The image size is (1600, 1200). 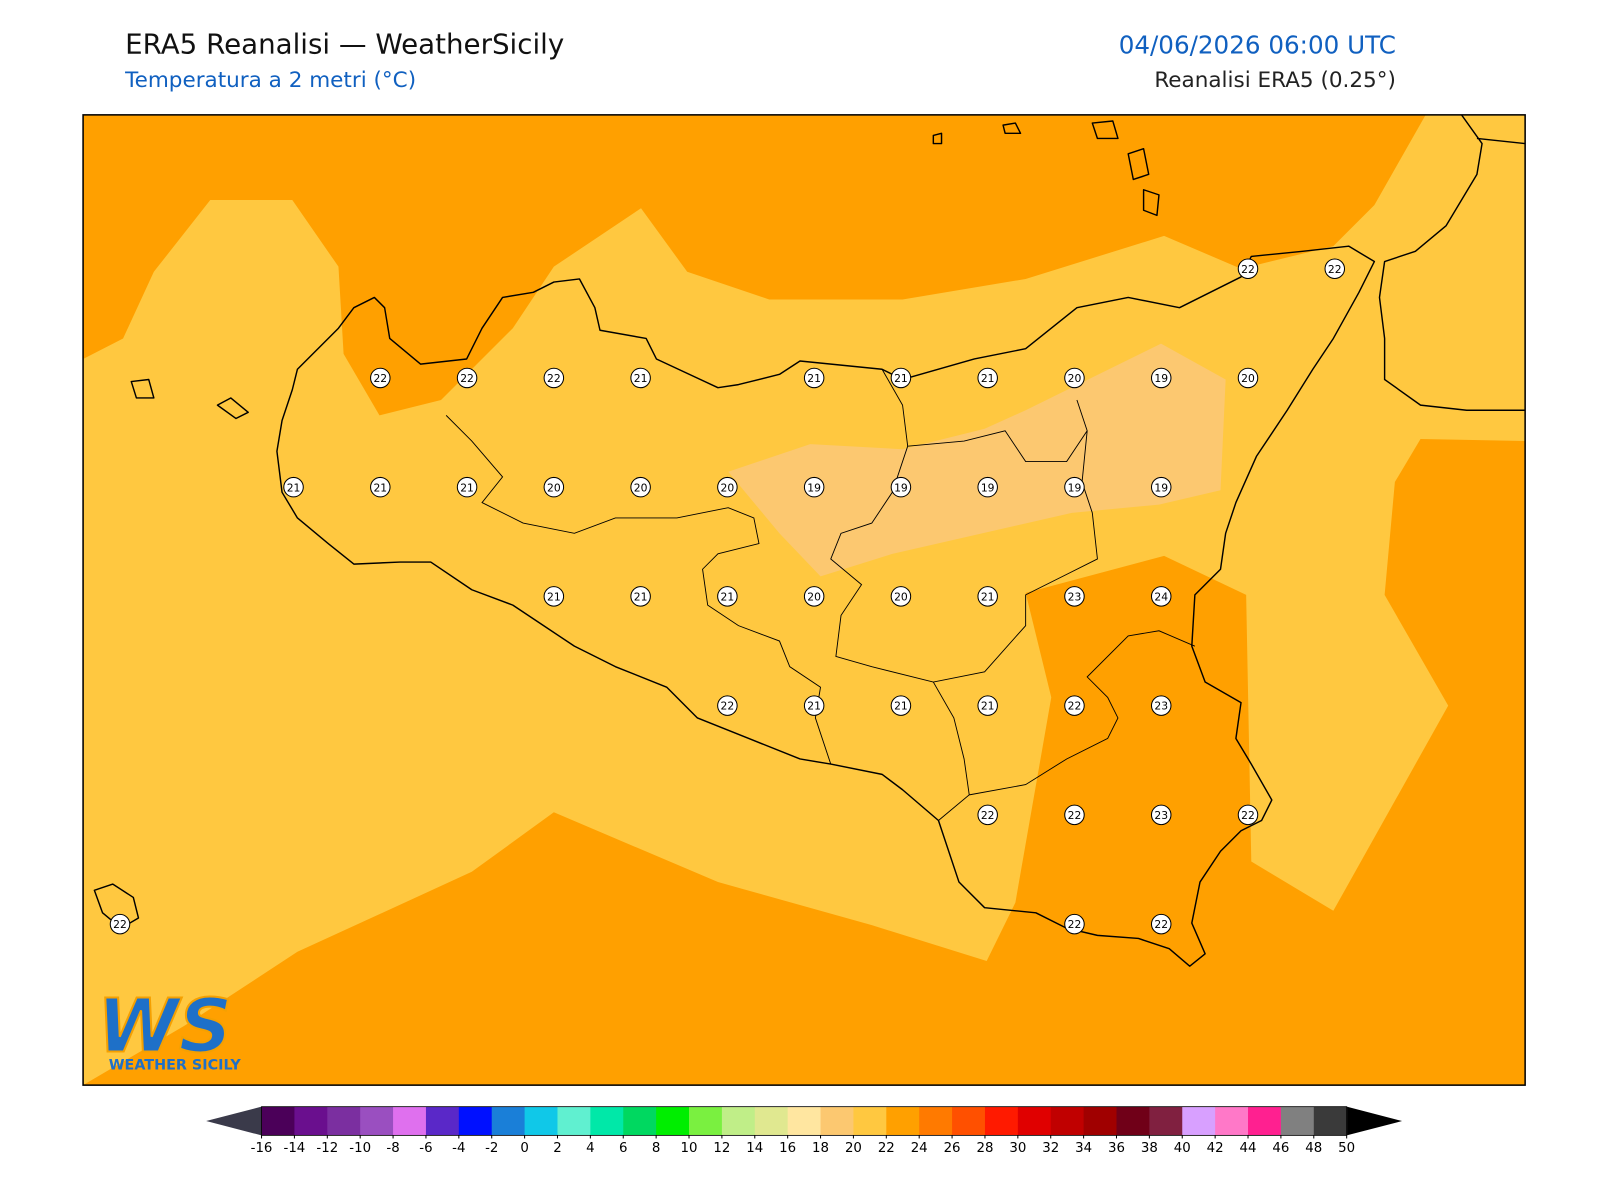 What do you see at coordinates (886, 1148) in the screenshot?
I see `colorbar-tick-label: 22` at bounding box center [886, 1148].